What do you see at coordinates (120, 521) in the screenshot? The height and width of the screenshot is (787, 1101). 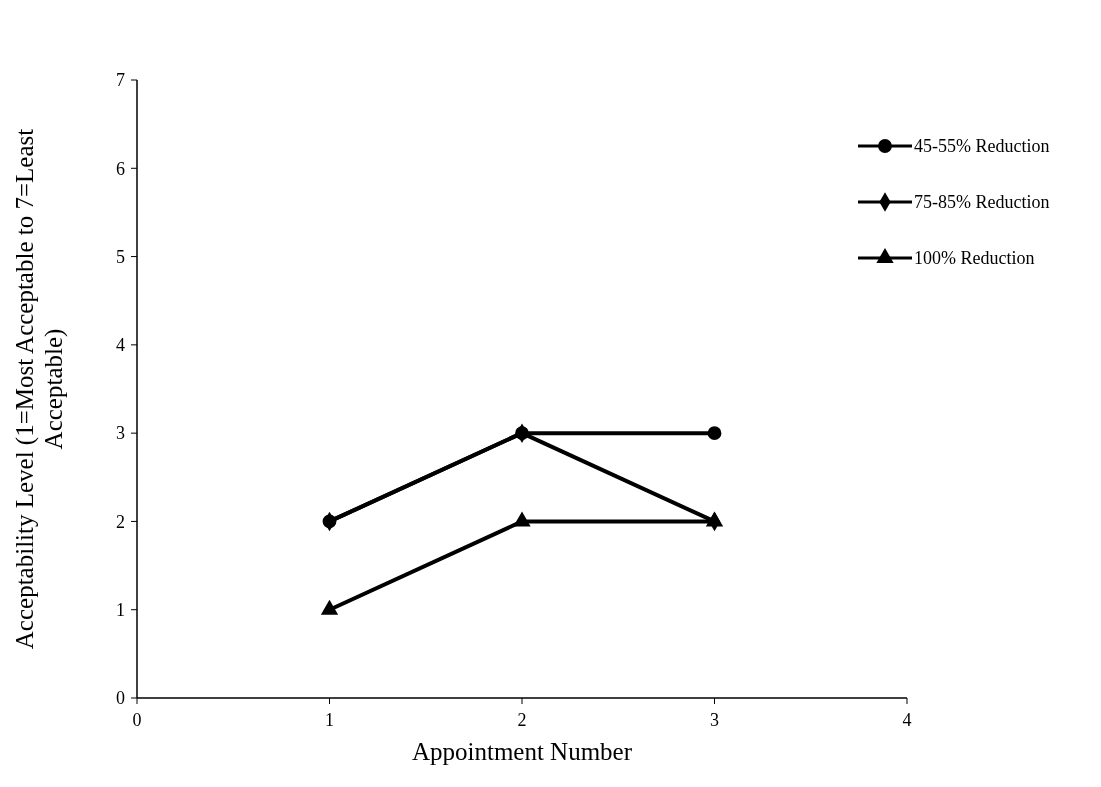 I see `y-tick-label: 2` at bounding box center [120, 521].